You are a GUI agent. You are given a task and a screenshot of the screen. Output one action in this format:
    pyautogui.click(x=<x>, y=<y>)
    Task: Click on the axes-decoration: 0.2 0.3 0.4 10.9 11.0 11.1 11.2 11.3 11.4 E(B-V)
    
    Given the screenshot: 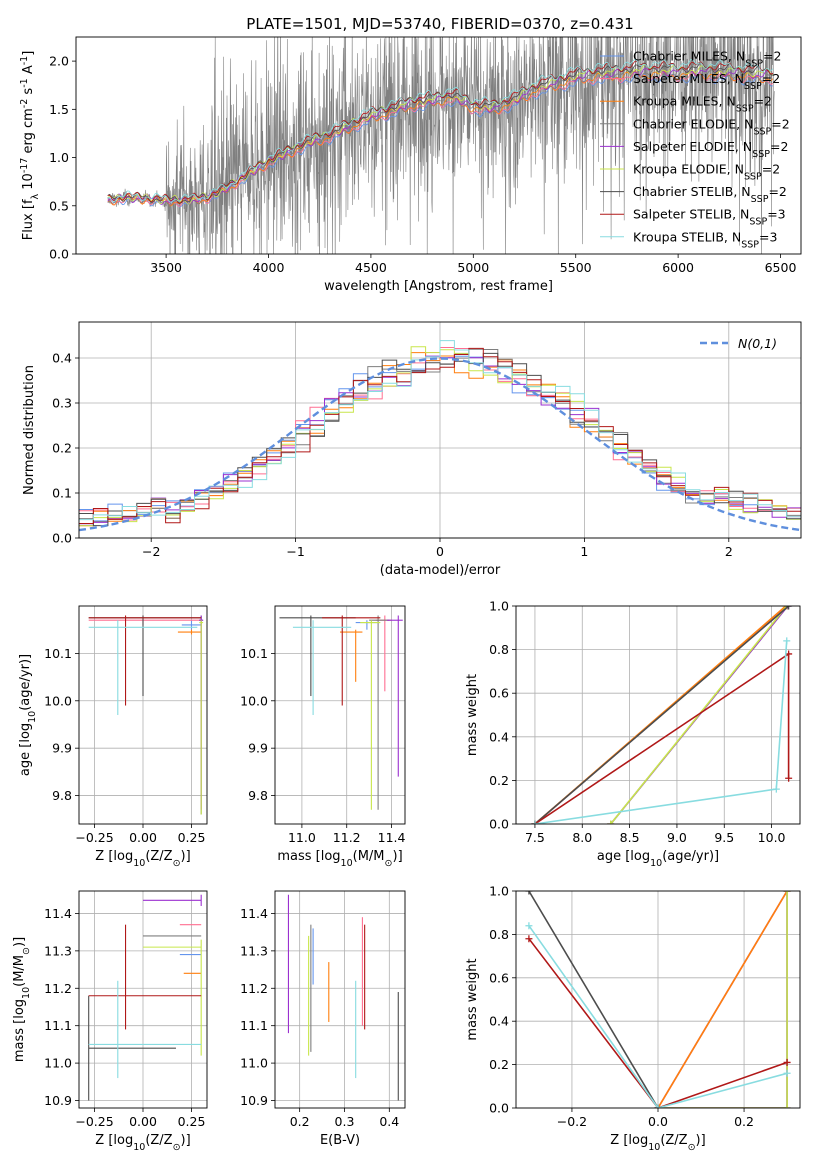 What is the action you would take?
    pyautogui.click(x=323, y=1019)
    